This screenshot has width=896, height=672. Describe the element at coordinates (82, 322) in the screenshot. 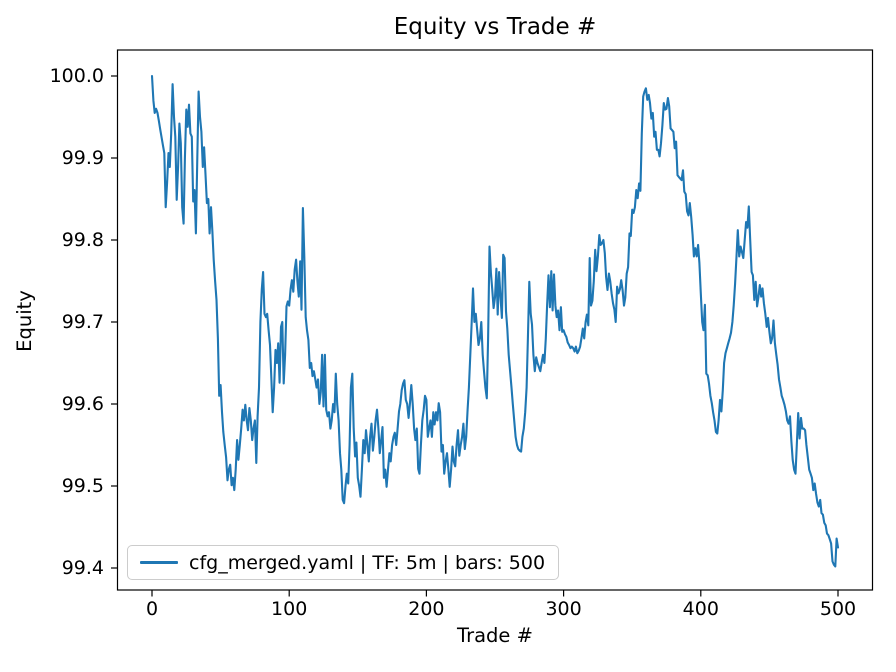

I see `y-tick-label: 99.7` at that location.